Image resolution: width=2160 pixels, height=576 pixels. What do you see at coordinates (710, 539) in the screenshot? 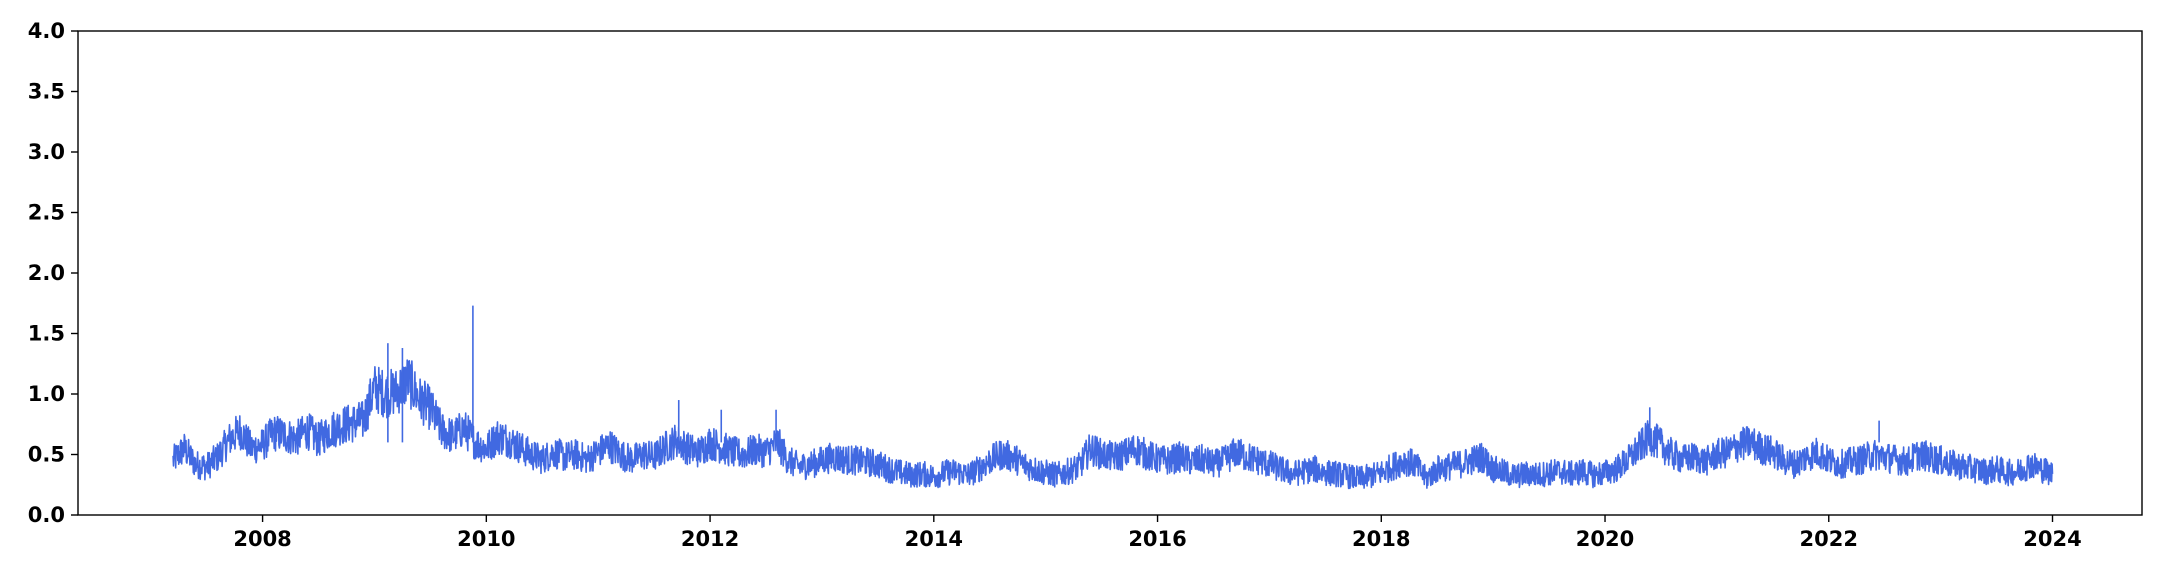
I see `x-tick-label: 2012` at bounding box center [710, 539].